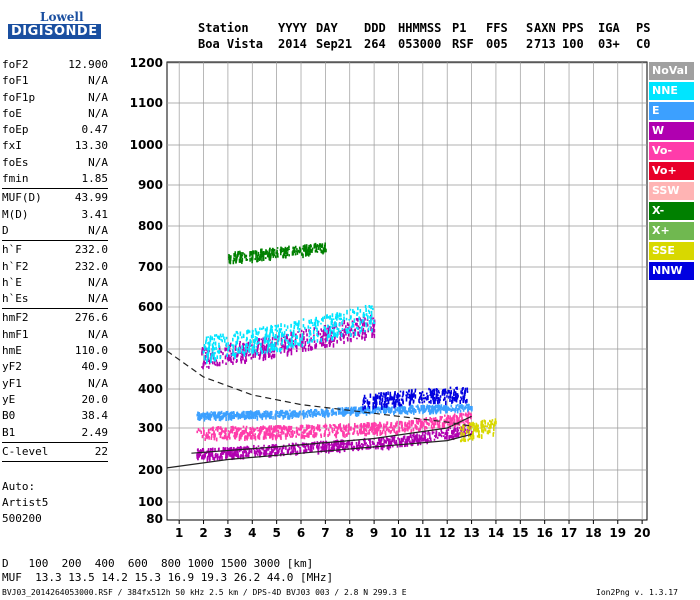  I want to click on legend-item-w: W, so click(671, 131).